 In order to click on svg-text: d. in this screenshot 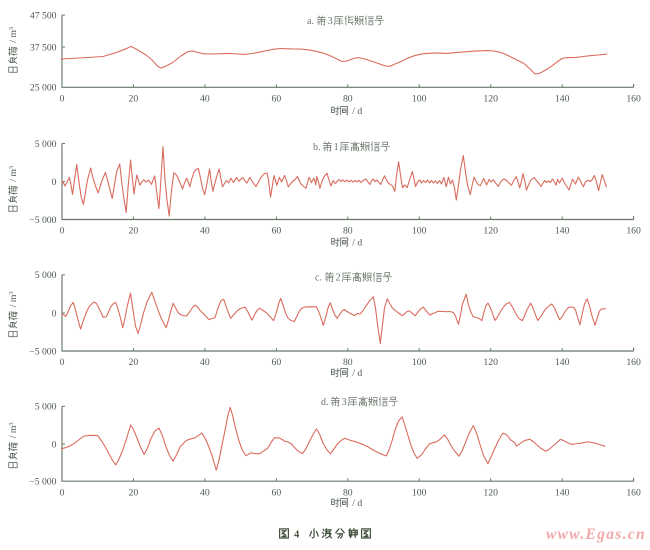, I will do `click(325, 402)`.